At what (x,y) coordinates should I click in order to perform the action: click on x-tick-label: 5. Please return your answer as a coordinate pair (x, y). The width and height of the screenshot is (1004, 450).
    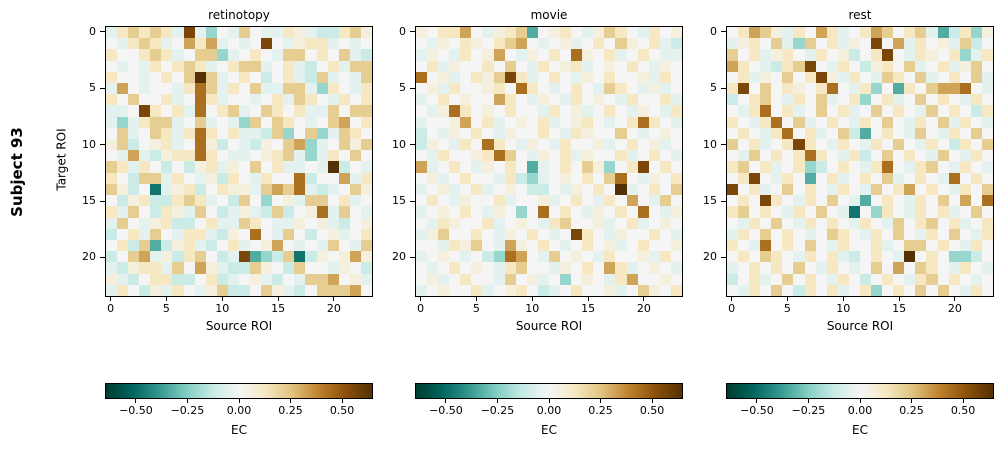
    Looking at the image, I should click on (787, 308).